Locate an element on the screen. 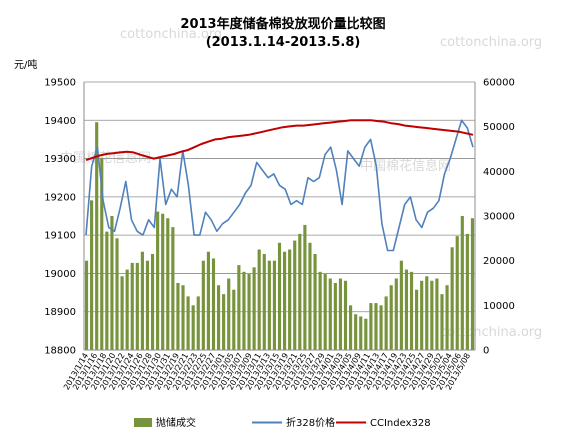 The height and width of the screenshot is (434, 563). legend-label: 抛储成交 is located at coordinates (176, 422).